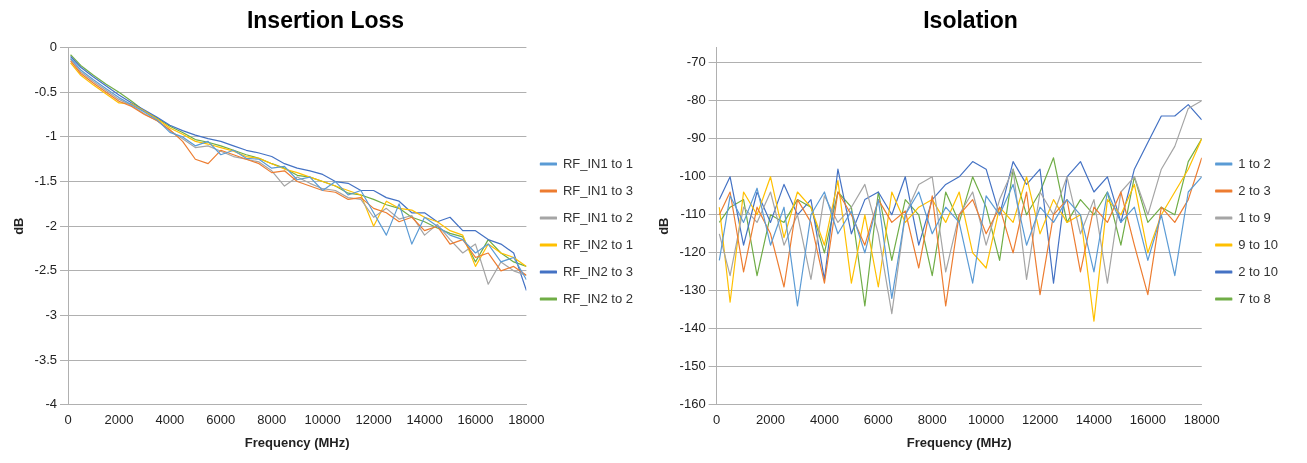 The image size is (1307, 463). Describe the element at coordinates (696, 138) in the screenshot. I see `y-tick-label: -90` at that location.